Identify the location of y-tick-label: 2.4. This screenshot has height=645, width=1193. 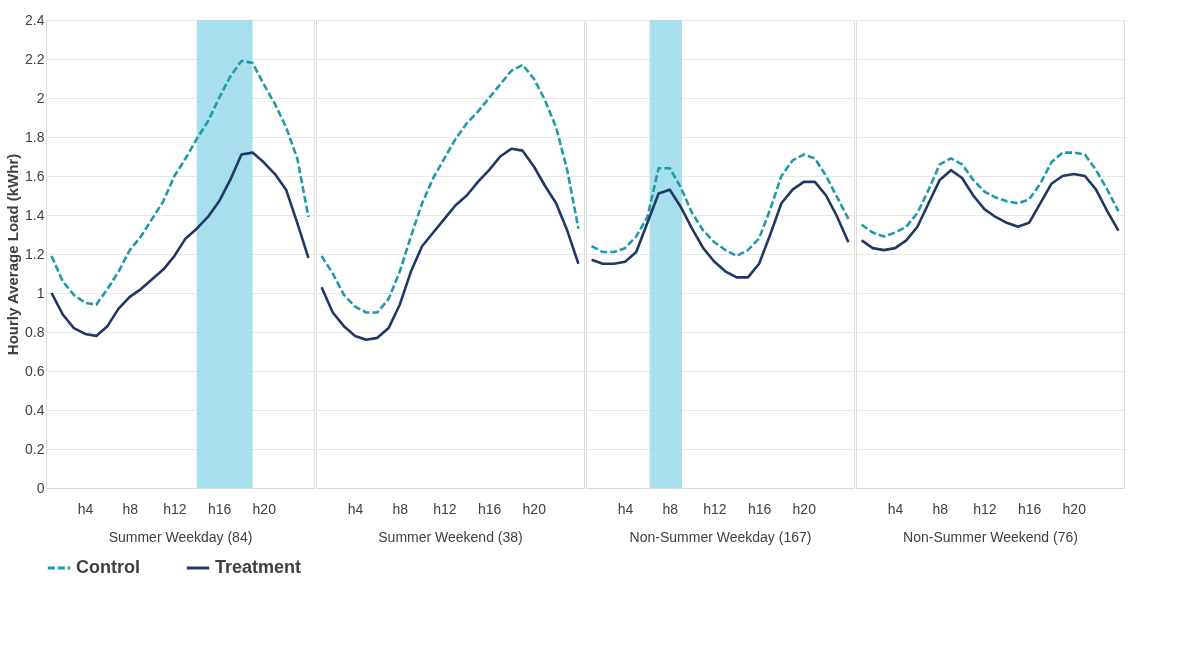
(35, 19).